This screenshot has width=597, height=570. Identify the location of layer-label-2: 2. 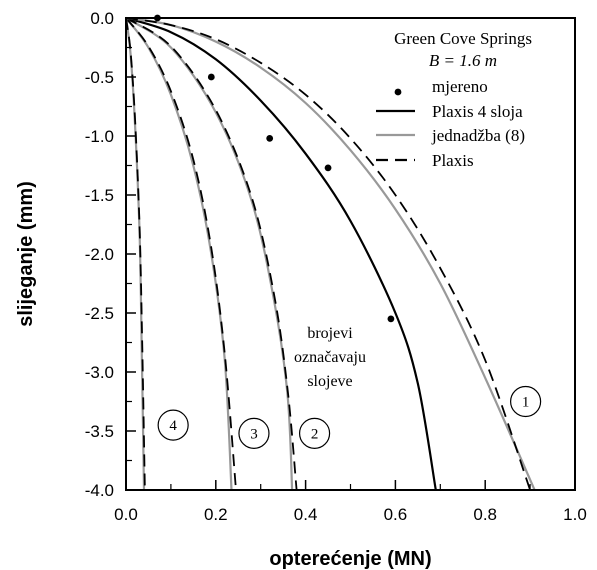
(315, 434).